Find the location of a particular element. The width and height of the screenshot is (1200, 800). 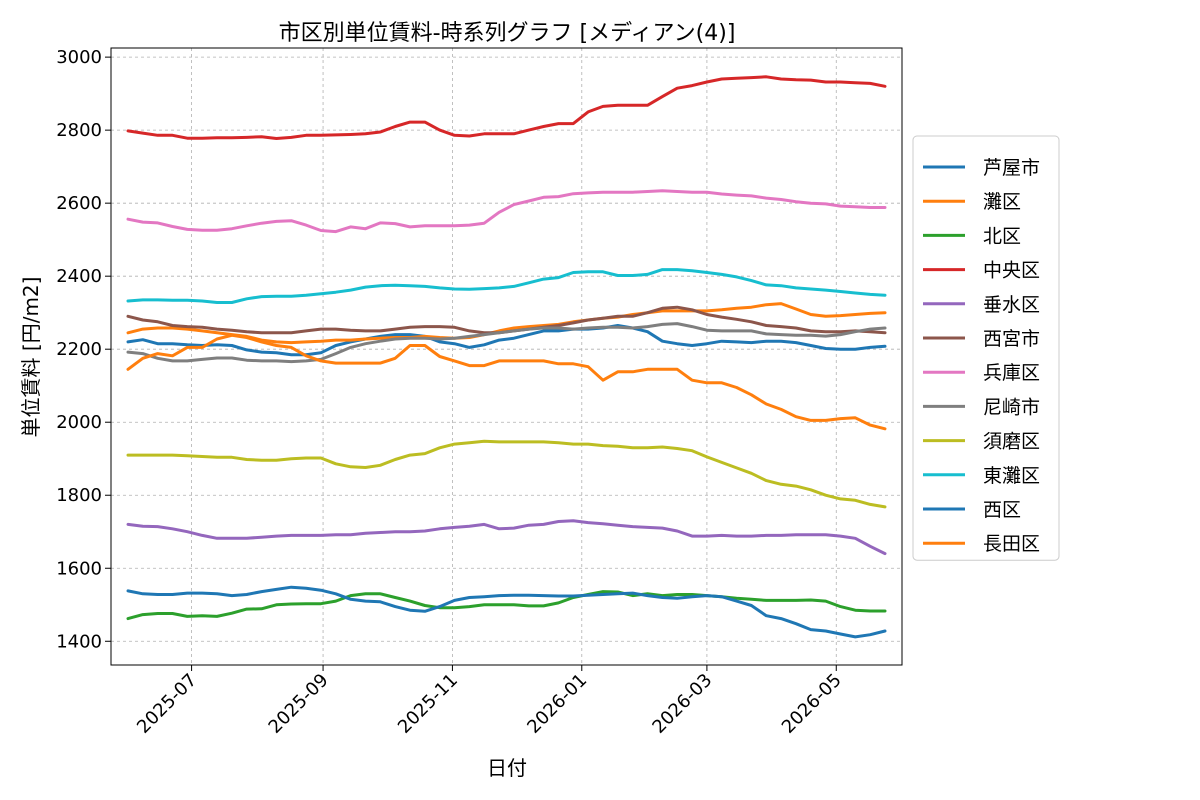

y-tick-label: 2800 is located at coordinates (79, 130).